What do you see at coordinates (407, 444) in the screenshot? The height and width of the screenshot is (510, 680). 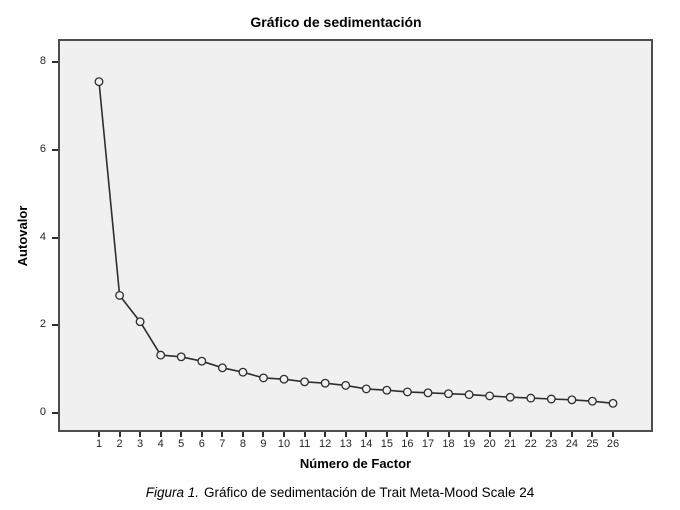 I see `x-tick-label: 16` at bounding box center [407, 444].